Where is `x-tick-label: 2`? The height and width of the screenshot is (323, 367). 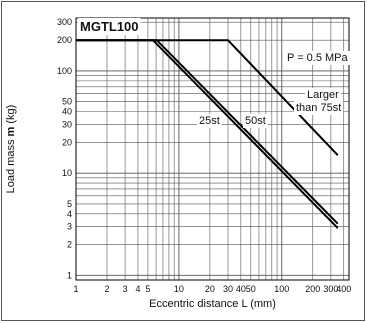
x-tick-label: 2 is located at coordinates (106, 289).